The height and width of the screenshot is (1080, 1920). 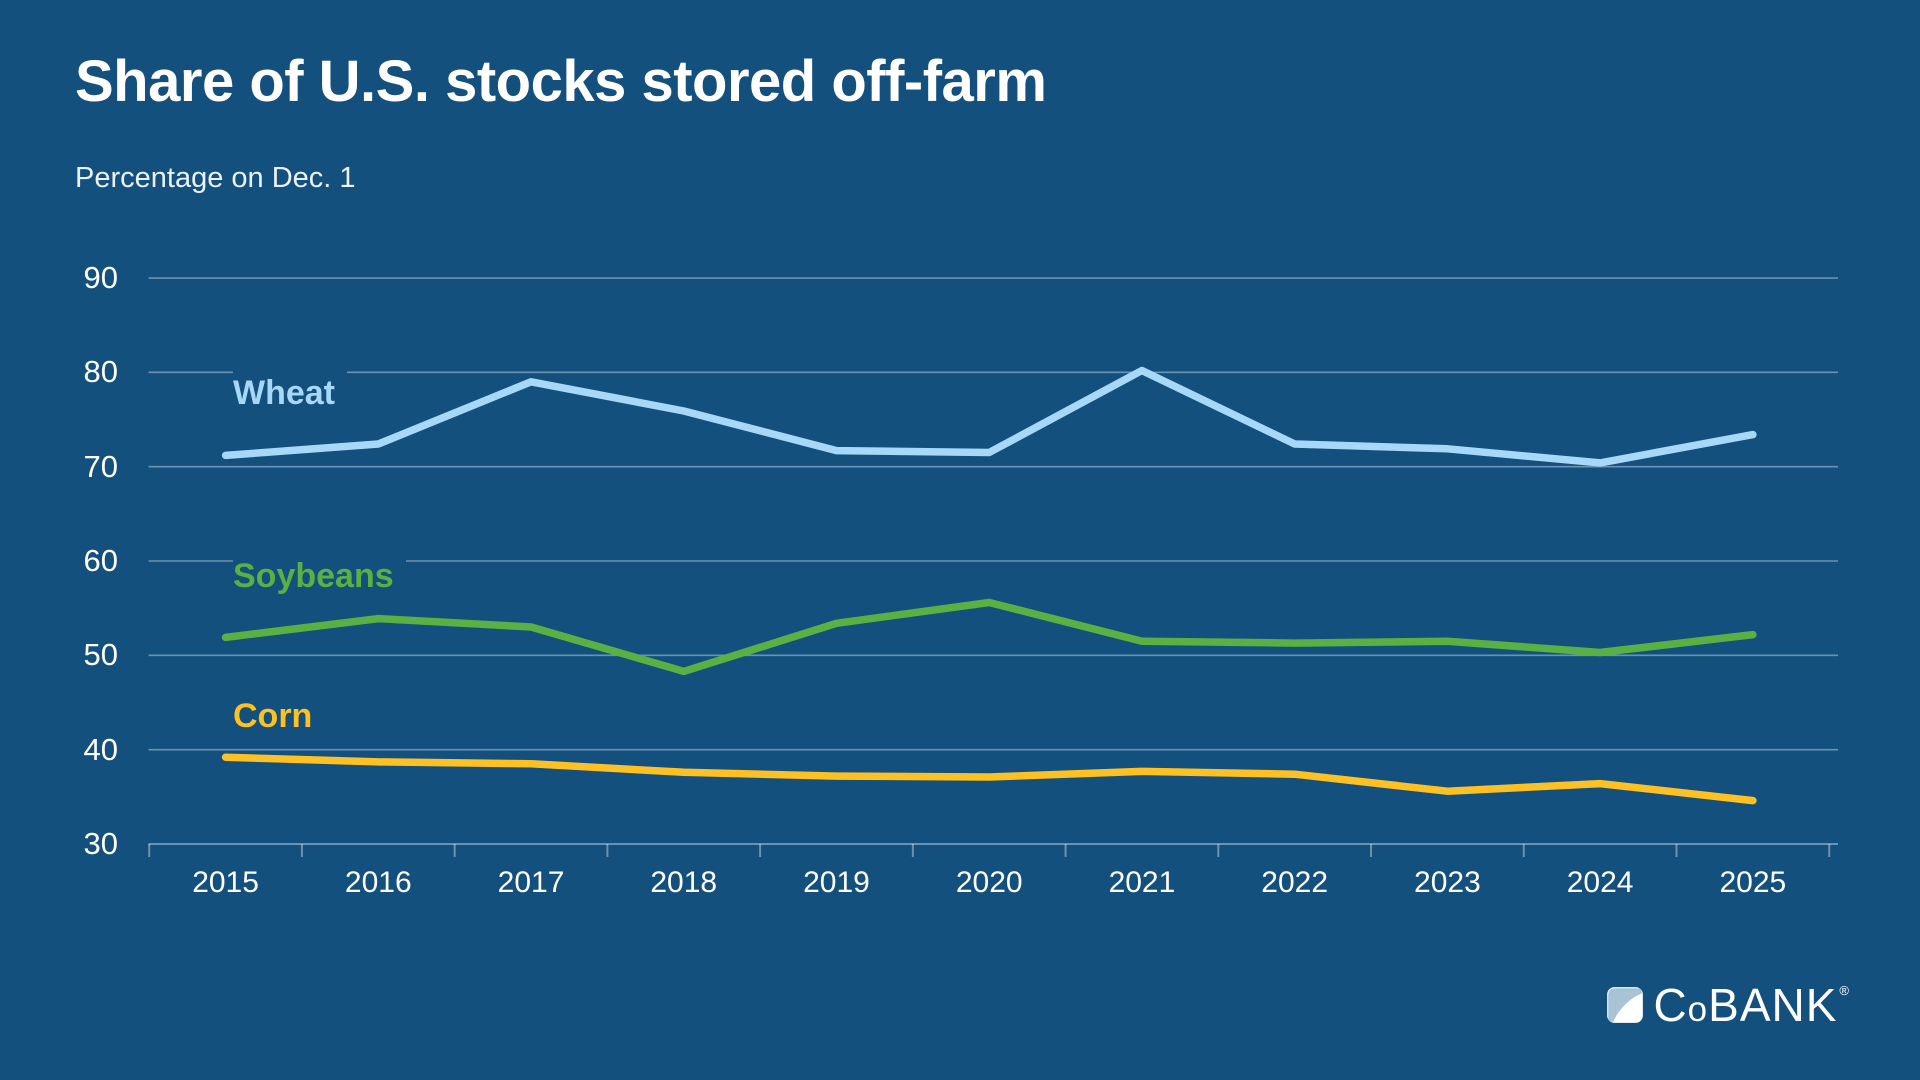 I want to click on x-tick-label-2018: 2018, so click(x=684, y=882).